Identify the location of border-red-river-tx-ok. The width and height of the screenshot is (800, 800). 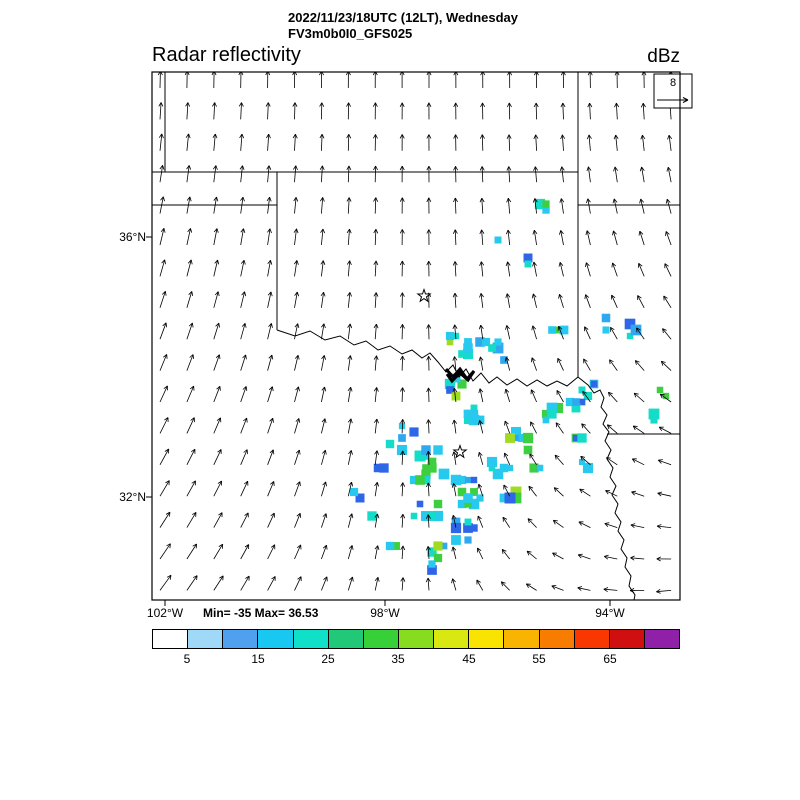
(427, 358).